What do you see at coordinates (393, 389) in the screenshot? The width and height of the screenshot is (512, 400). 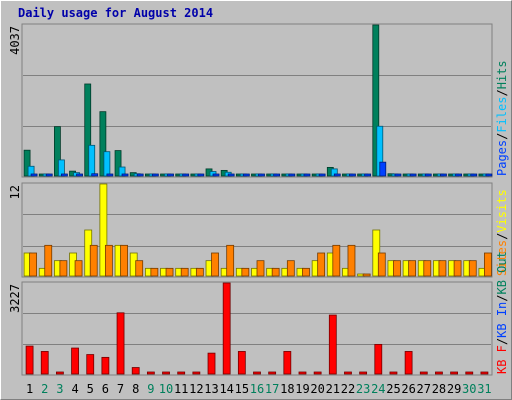 I see `x-tick-label-25: 25` at bounding box center [393, 389].